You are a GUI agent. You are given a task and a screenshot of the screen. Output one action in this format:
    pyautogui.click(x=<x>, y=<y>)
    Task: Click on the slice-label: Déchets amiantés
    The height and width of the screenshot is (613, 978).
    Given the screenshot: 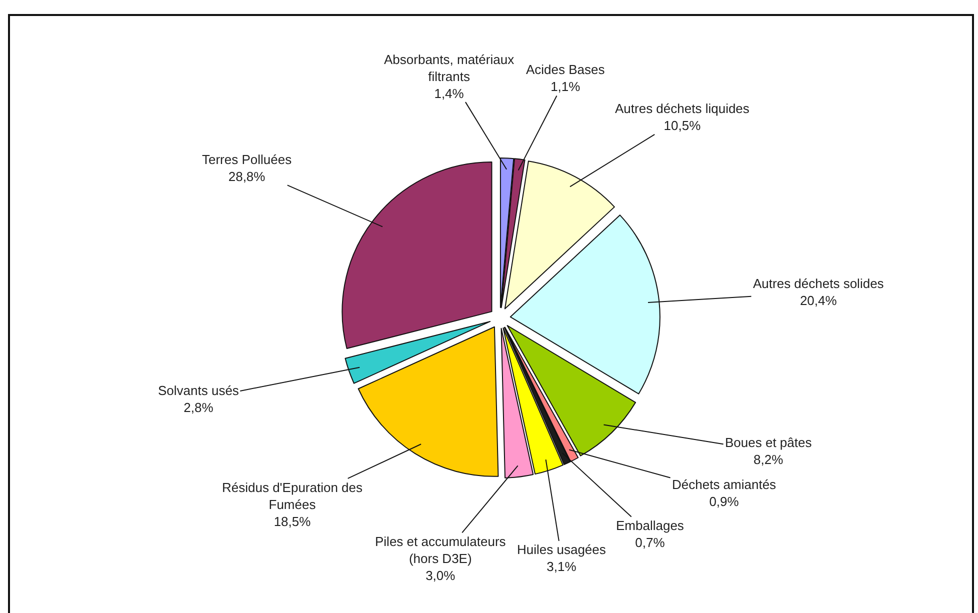 What is the action you would take?
    pyautogui.click(x=724, y=484)
    